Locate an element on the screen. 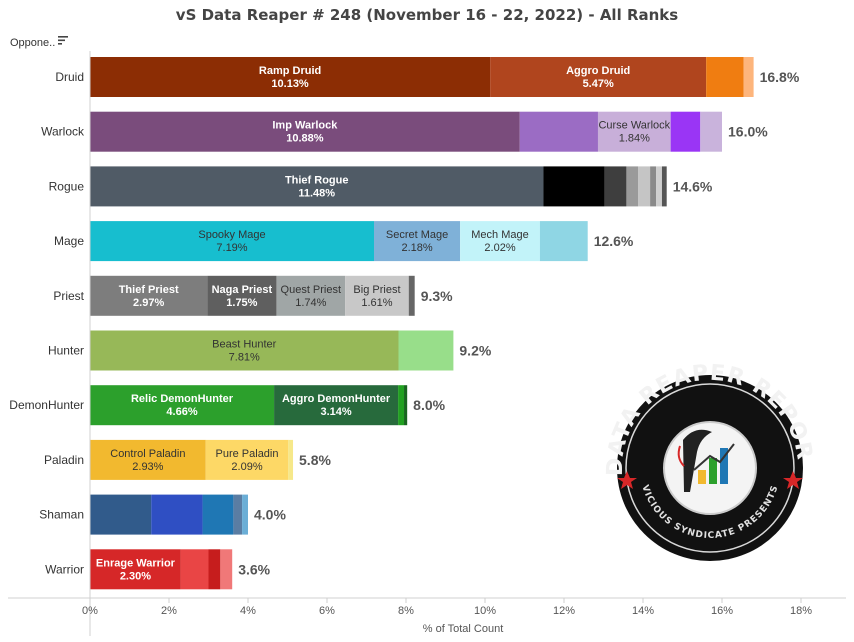  bar-segment-thief-rogue is located at coordinates (317, 186).